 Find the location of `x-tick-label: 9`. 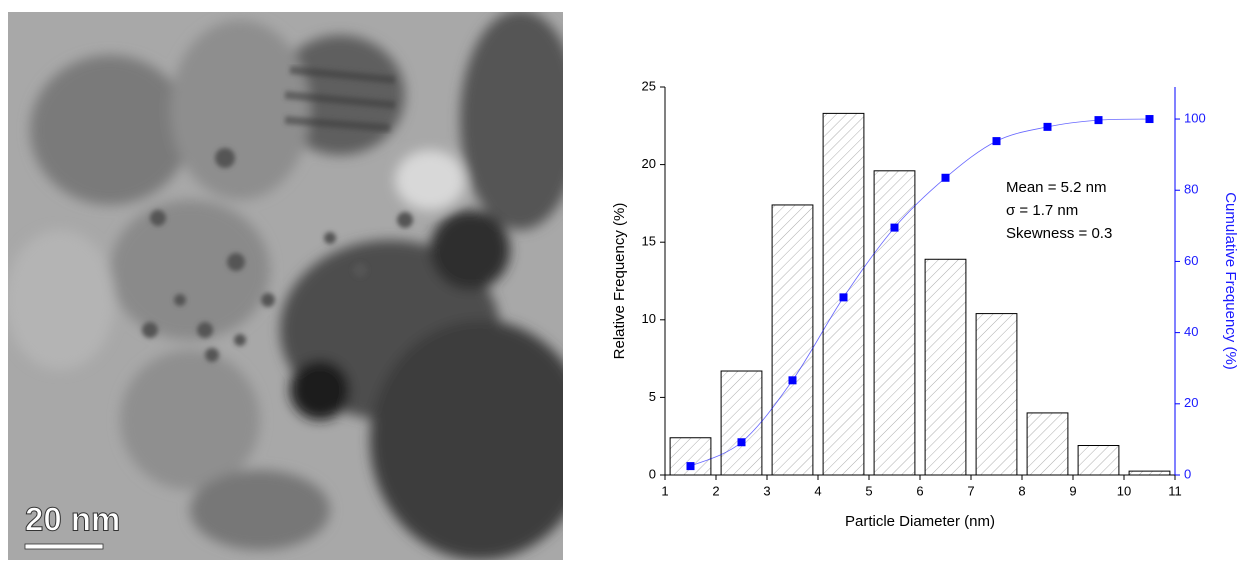

x-tick-label: 9 is located at coordinates (1072, 490).